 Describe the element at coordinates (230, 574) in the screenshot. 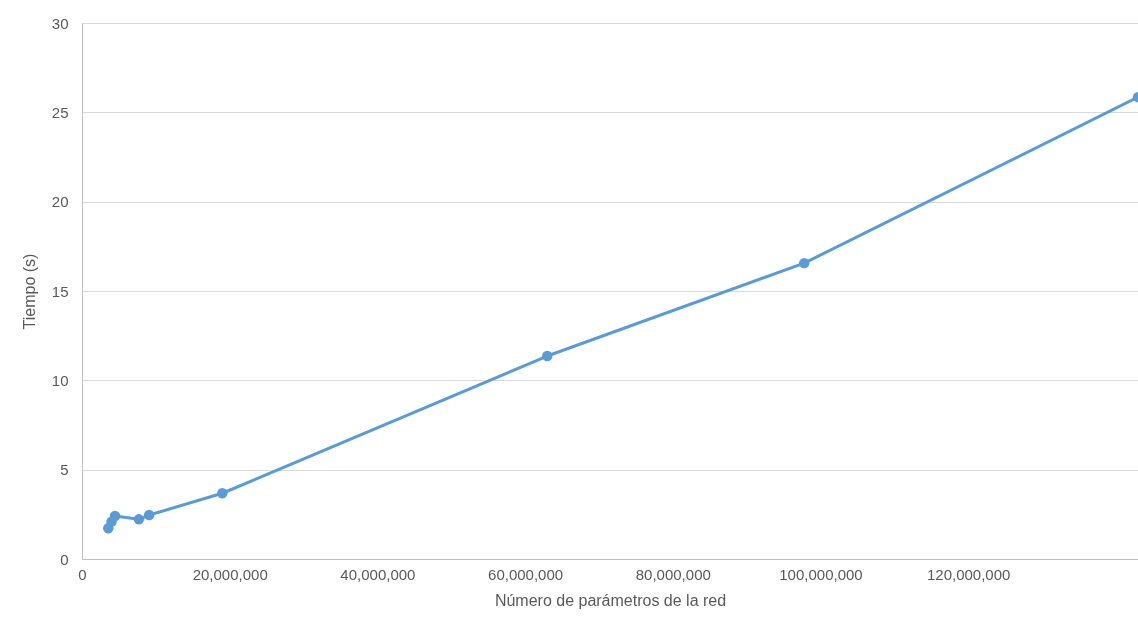

I see `x-tick-label: 20,000,000` at that location.